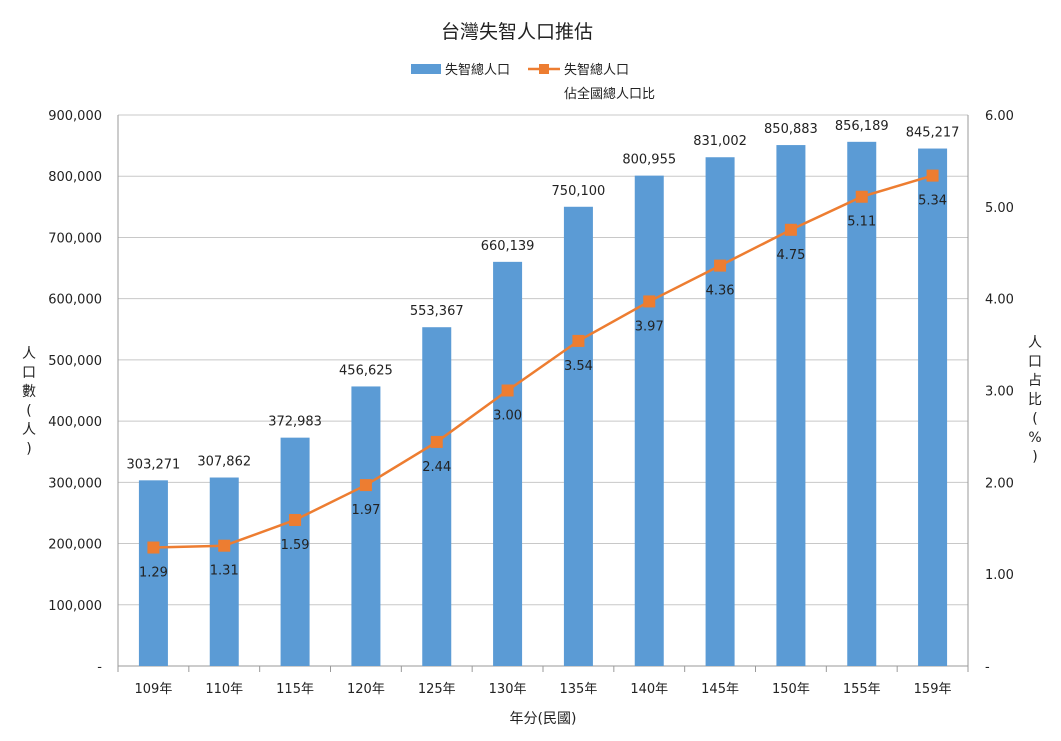 Image resolution: width=1061 pixels, height=741 pixels. I want to click on bar-data-label: 831,002, so click(720, 141).